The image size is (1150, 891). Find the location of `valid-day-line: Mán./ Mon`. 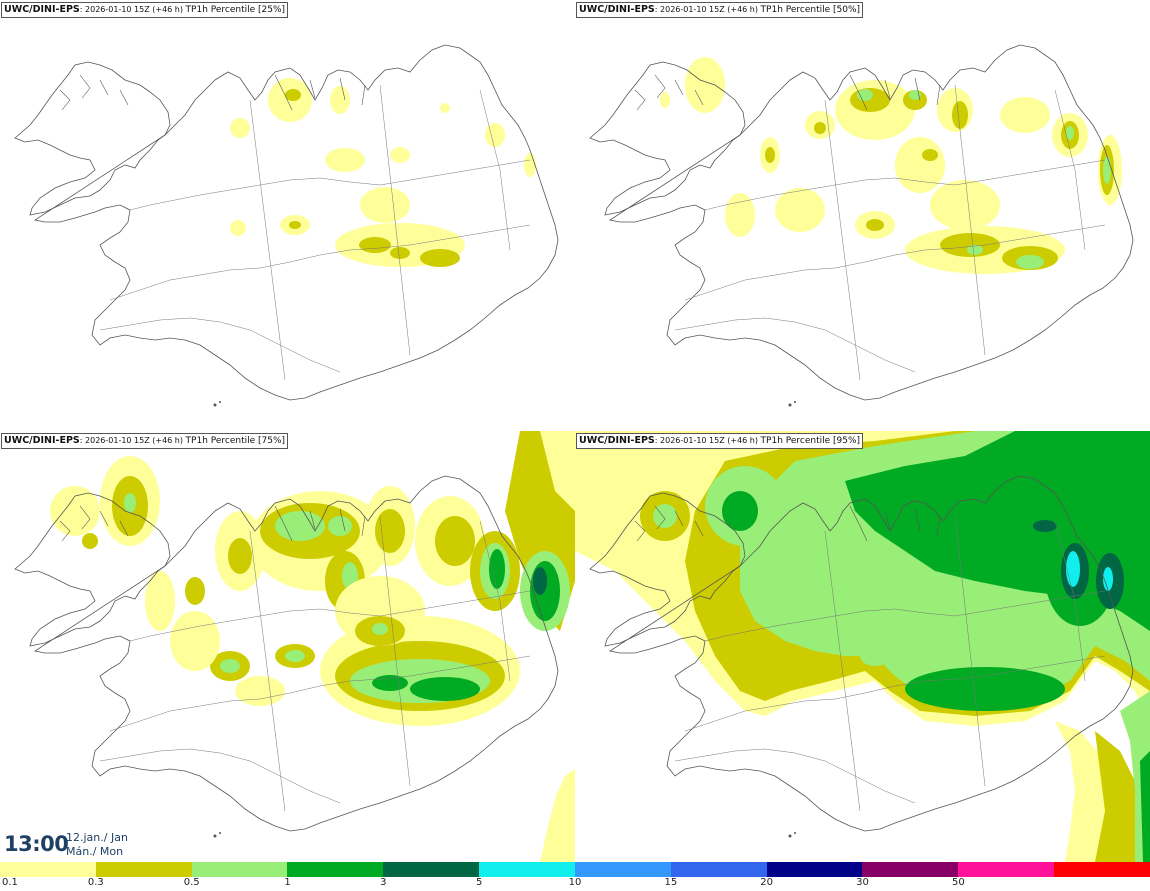

valid-day-line: Mán./ Mon is located at coordinates (95, 851).